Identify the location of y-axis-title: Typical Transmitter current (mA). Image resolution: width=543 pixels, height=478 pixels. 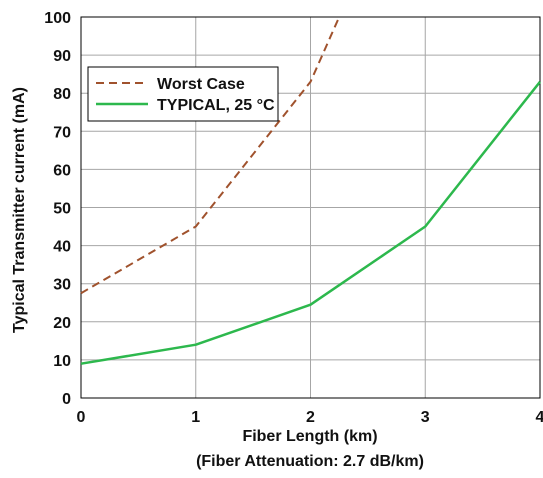
(19, 210).